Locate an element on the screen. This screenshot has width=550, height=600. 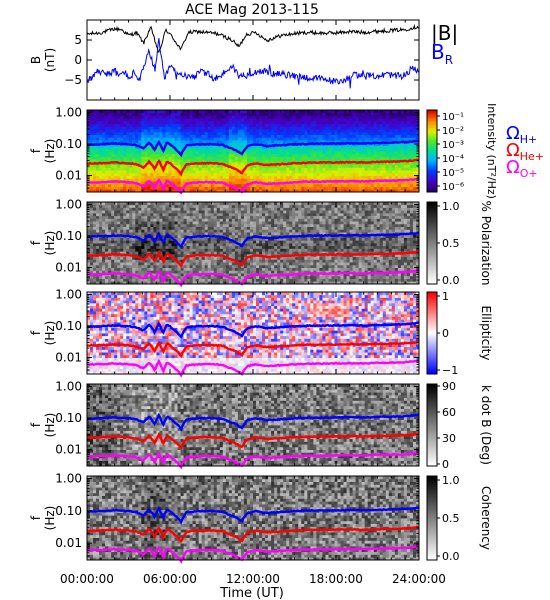
colorbar-tick-label: 10⁻³ is located at coordinates (453, 145).